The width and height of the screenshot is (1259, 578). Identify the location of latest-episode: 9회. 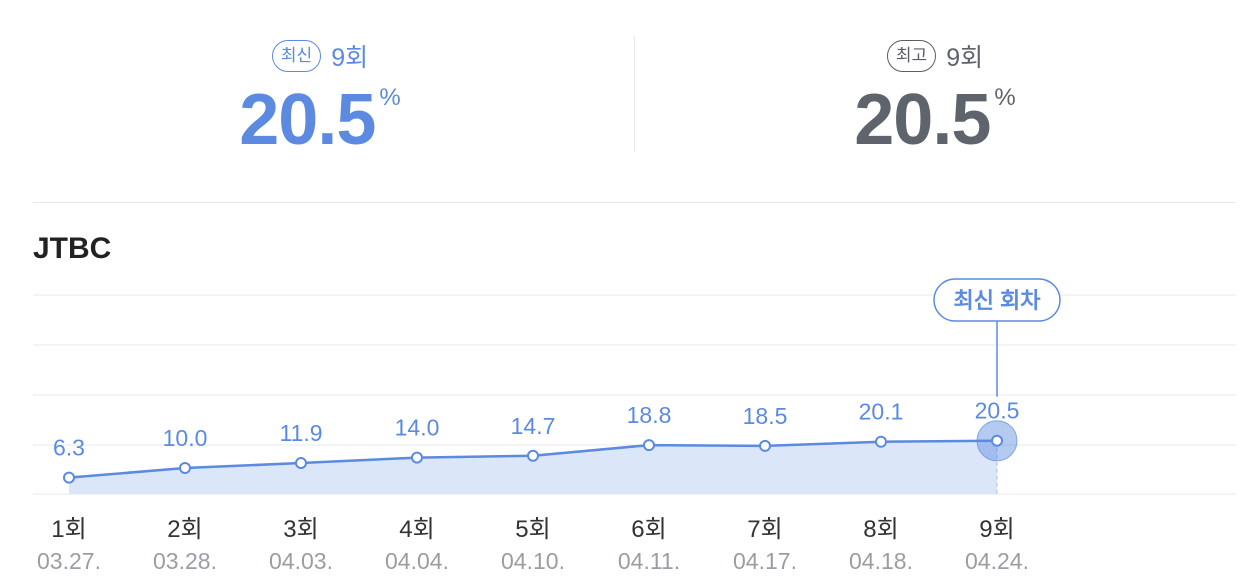
(350, 58).